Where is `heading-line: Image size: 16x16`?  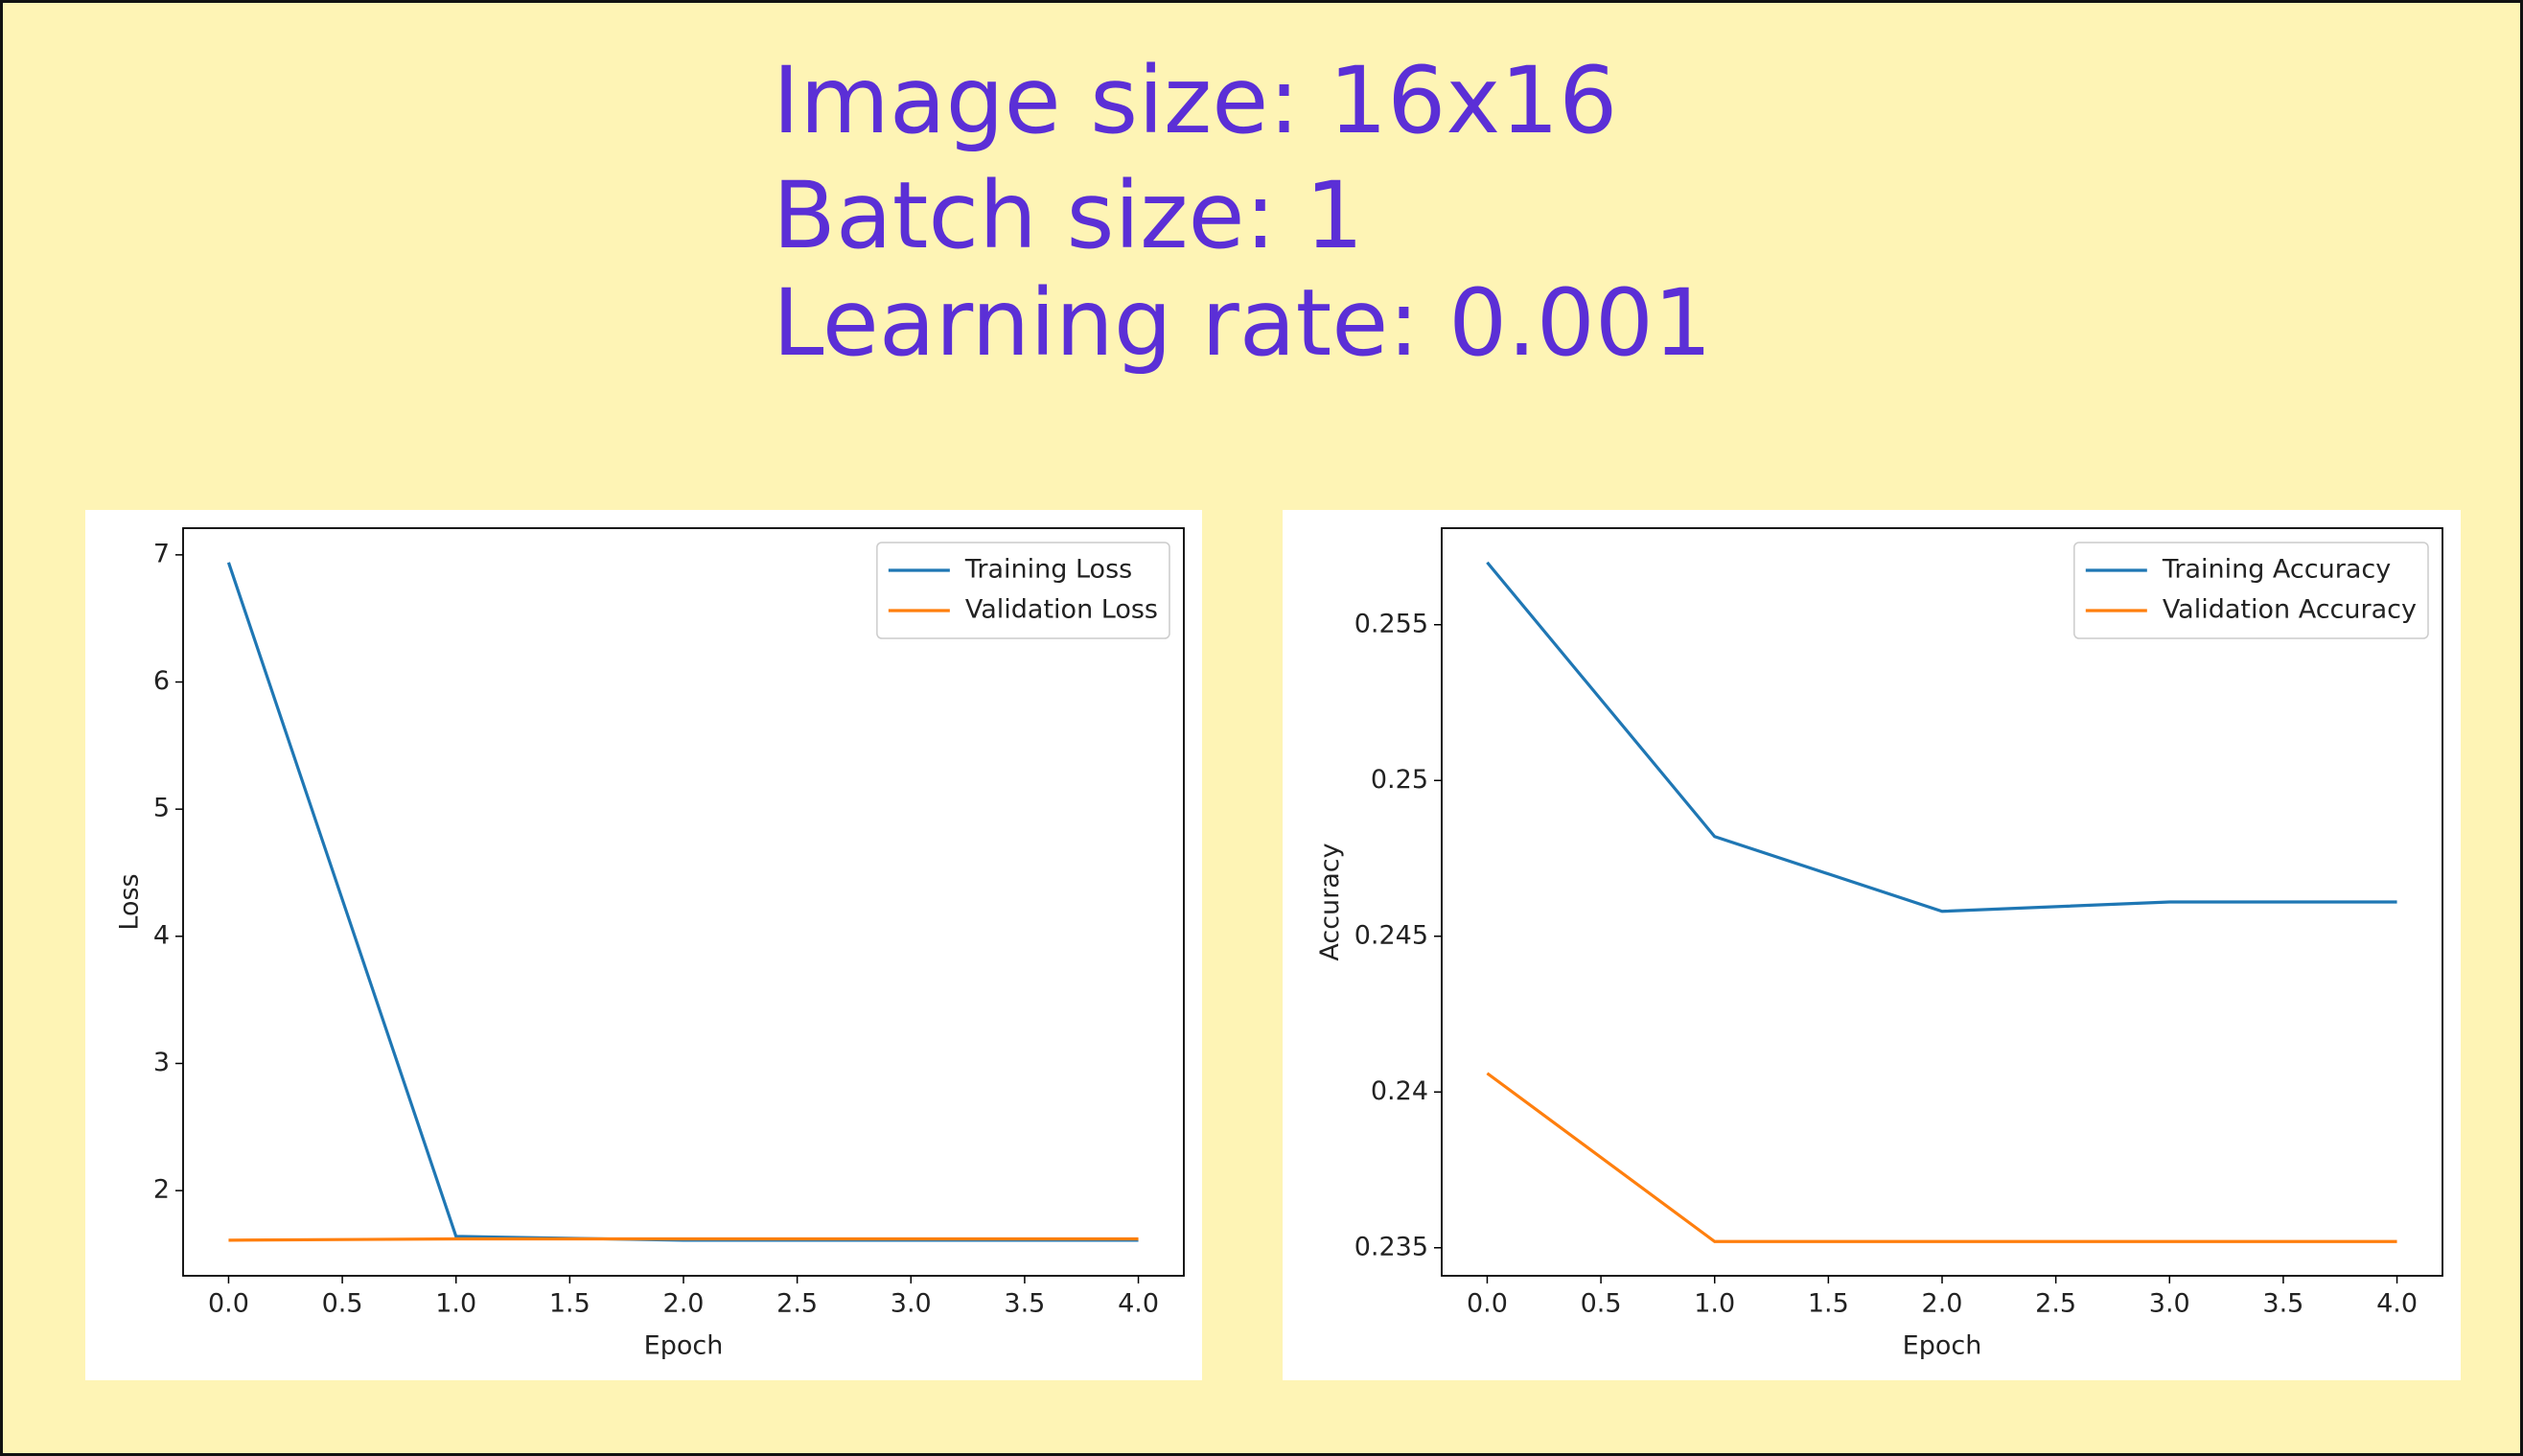 heading-line: Image size: 16x16 is located at coordinates (1195, 100).